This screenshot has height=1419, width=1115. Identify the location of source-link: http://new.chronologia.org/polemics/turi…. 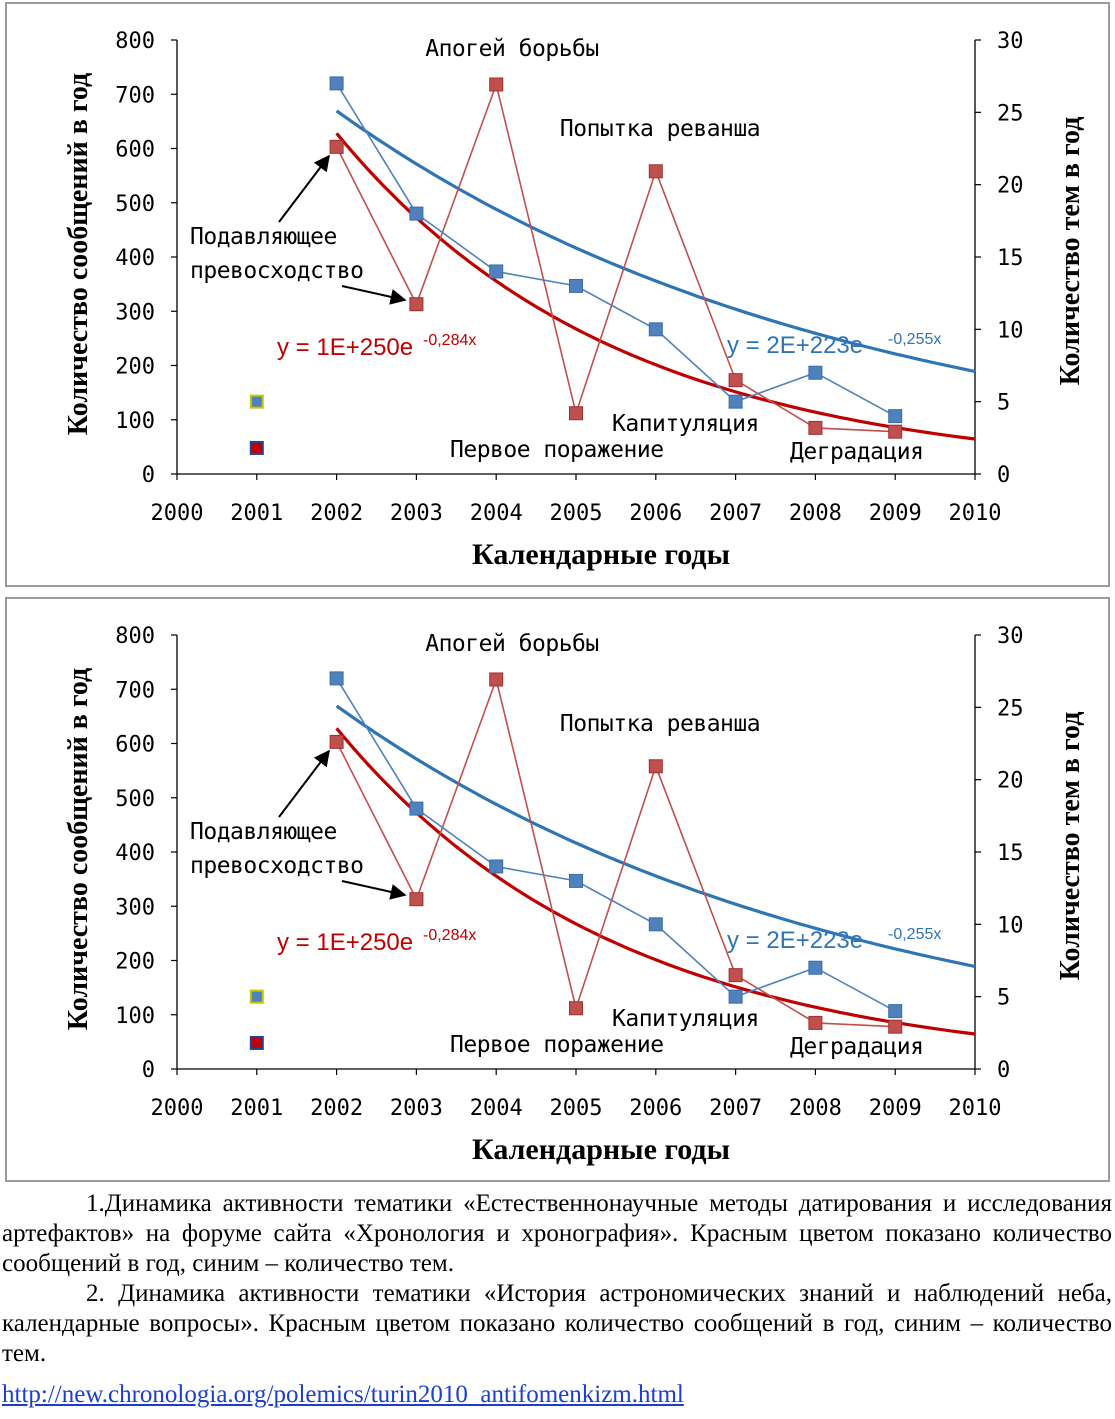
(343, 1394).